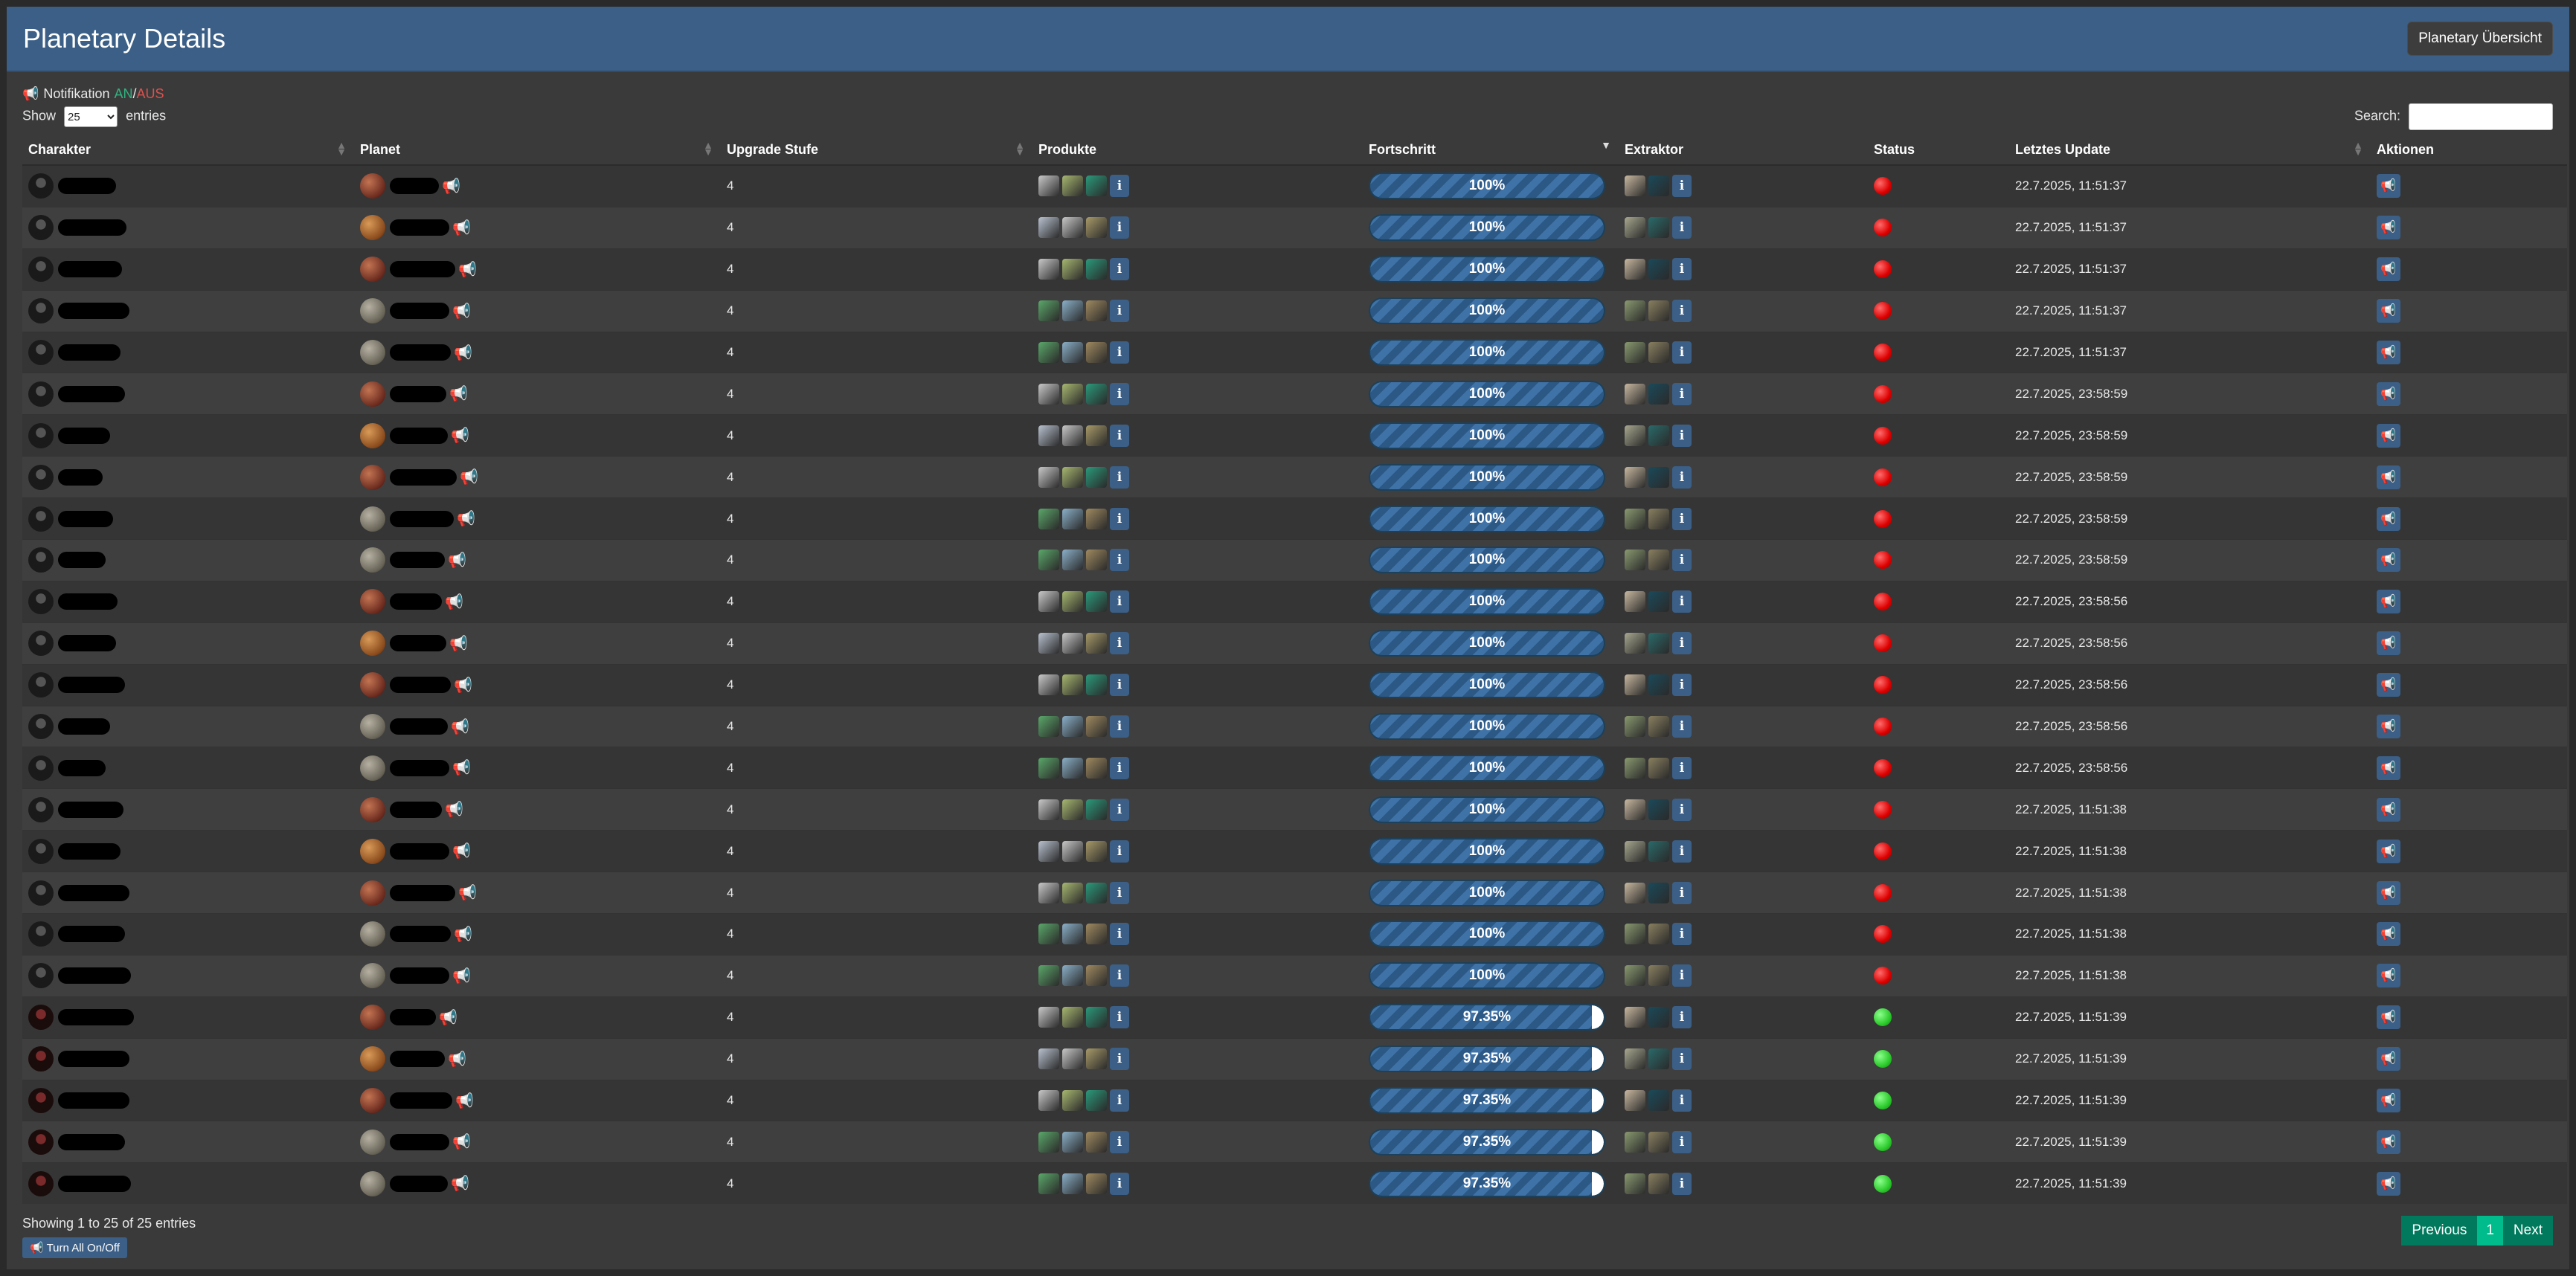 The image size is (2576, 1276). Describe the element at coordinates (123, 93) in the screenshot. I see `notification-on-link: AN` at that location.